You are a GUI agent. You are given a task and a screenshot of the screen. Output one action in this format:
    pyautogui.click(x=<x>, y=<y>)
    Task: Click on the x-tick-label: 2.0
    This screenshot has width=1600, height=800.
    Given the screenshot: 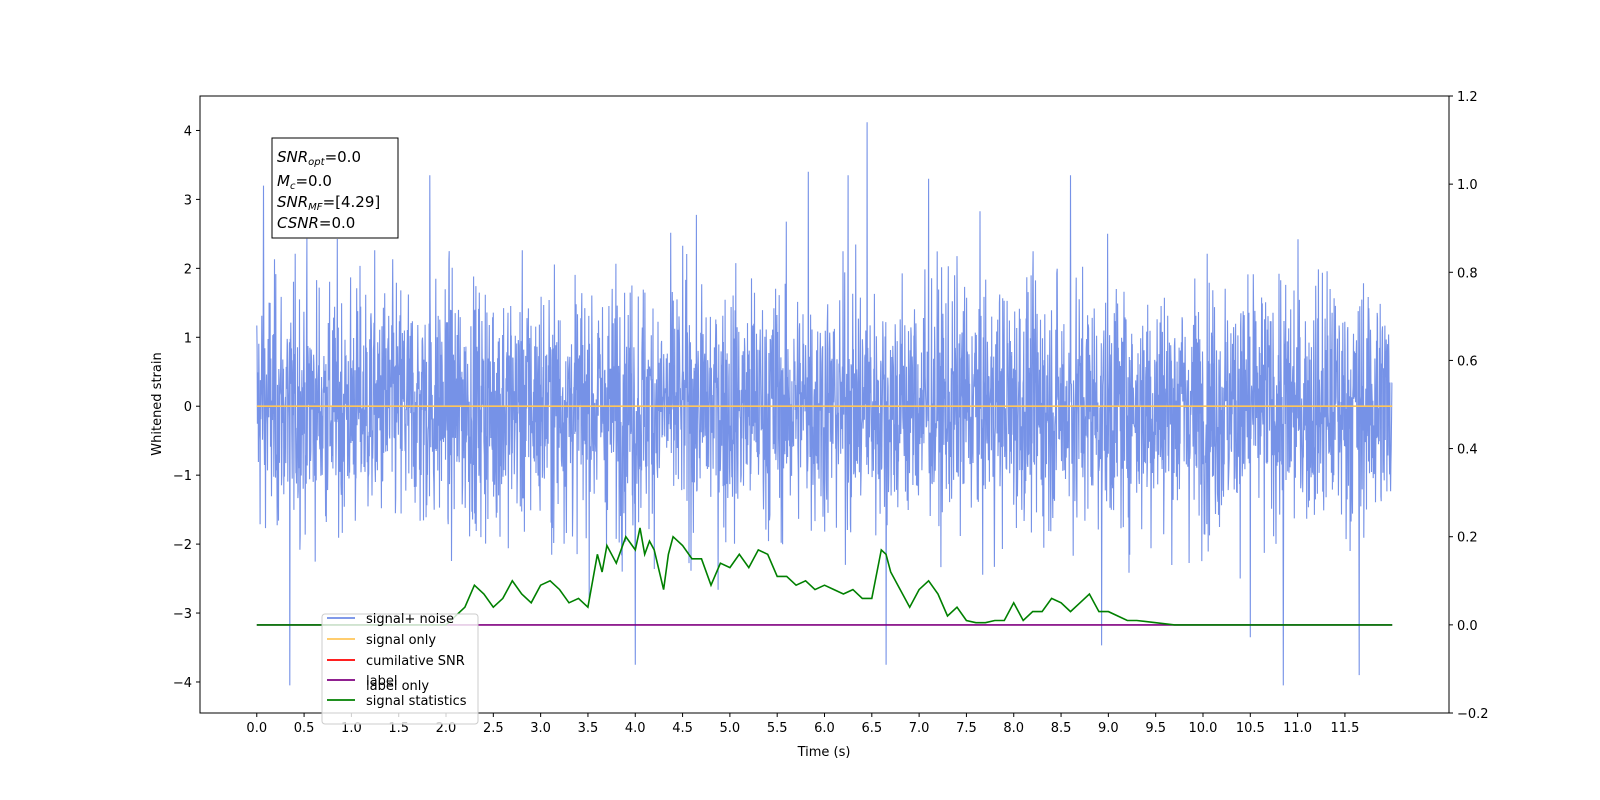 What is the action you would take?
    pyautogui.click(x=446, y=728)
    